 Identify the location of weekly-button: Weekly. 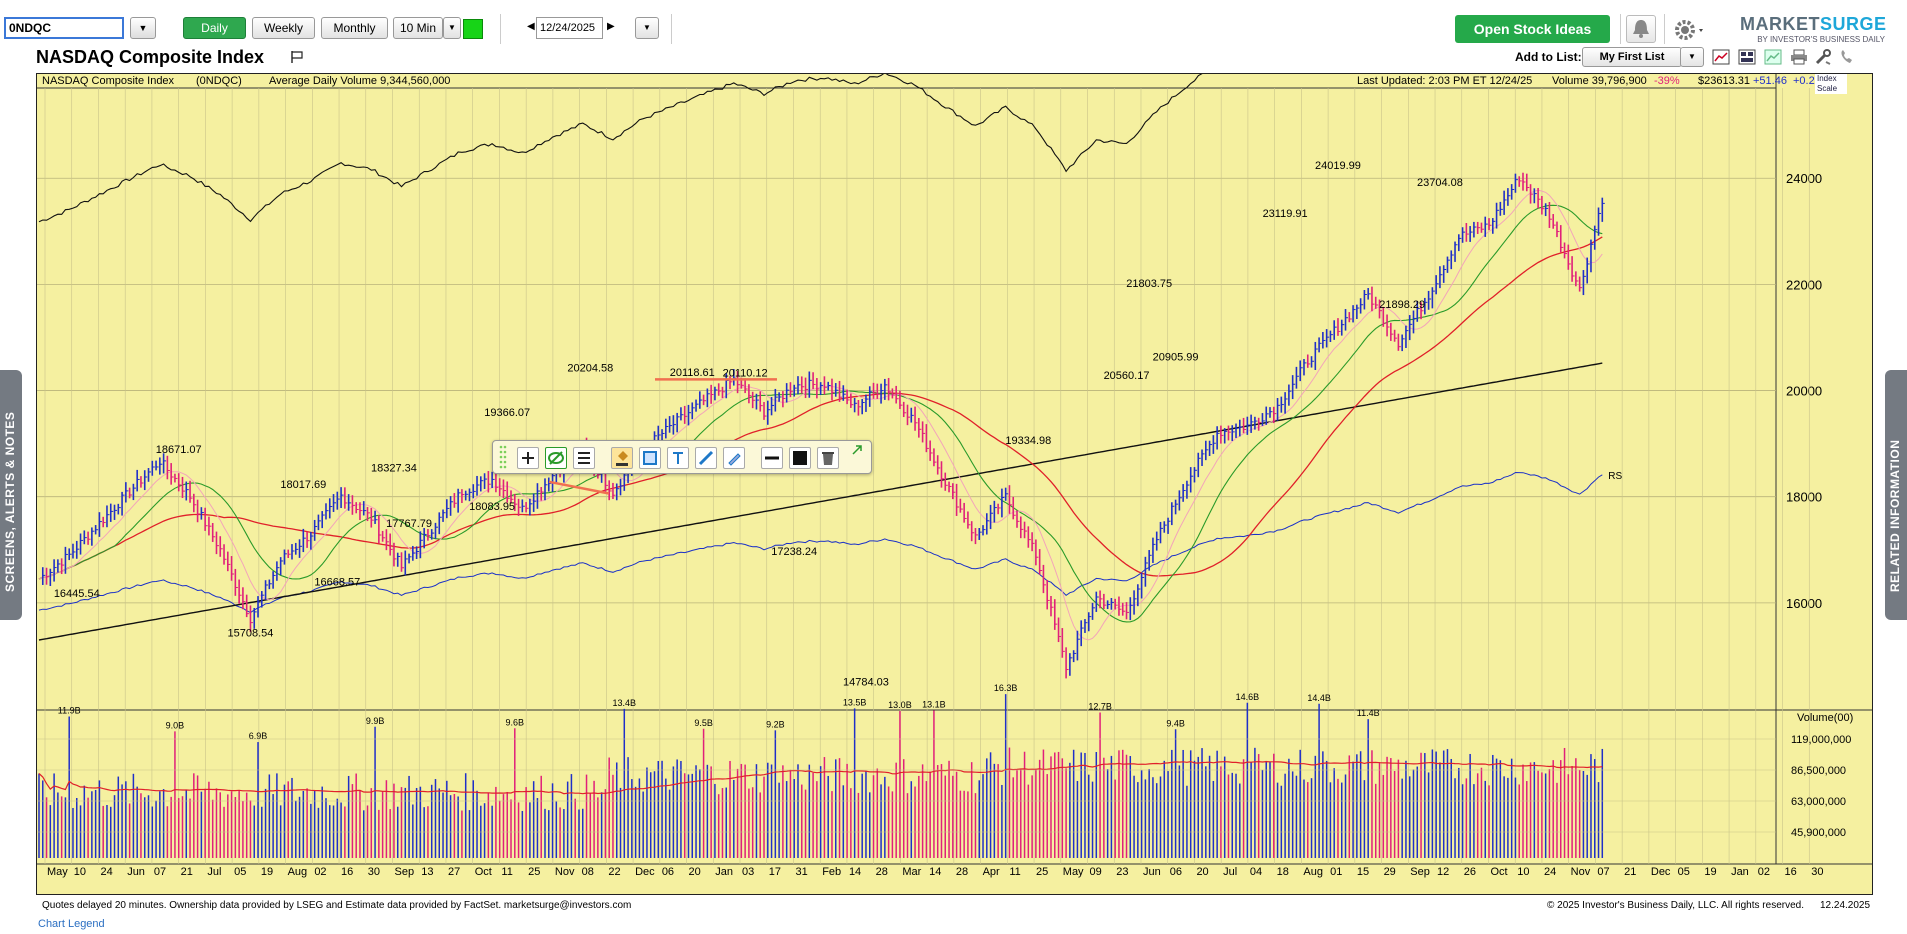
(283, 28).